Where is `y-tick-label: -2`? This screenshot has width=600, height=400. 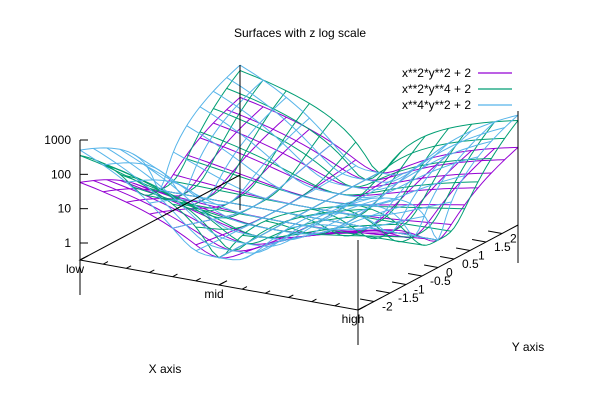
y-tick-label: -2 is located at coordinates (387, 307).